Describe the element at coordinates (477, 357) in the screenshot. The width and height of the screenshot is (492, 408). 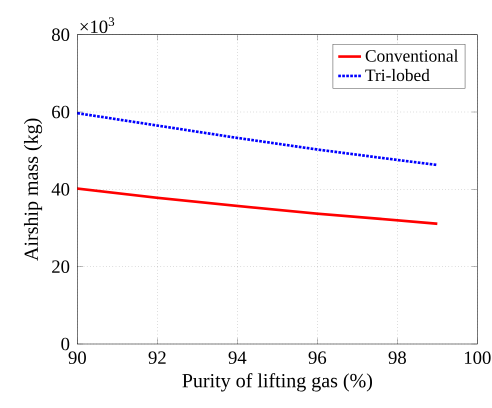
I see `x-tick-label: 100` at that location.